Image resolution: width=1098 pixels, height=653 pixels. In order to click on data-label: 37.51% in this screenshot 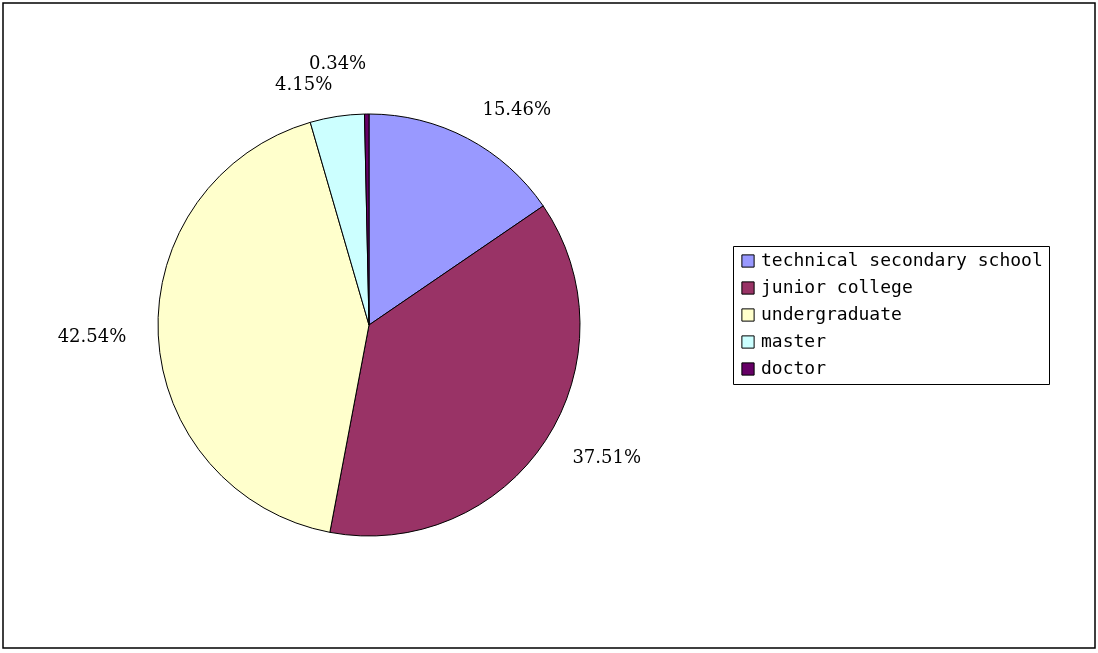, I will do `click(607, 456)`.